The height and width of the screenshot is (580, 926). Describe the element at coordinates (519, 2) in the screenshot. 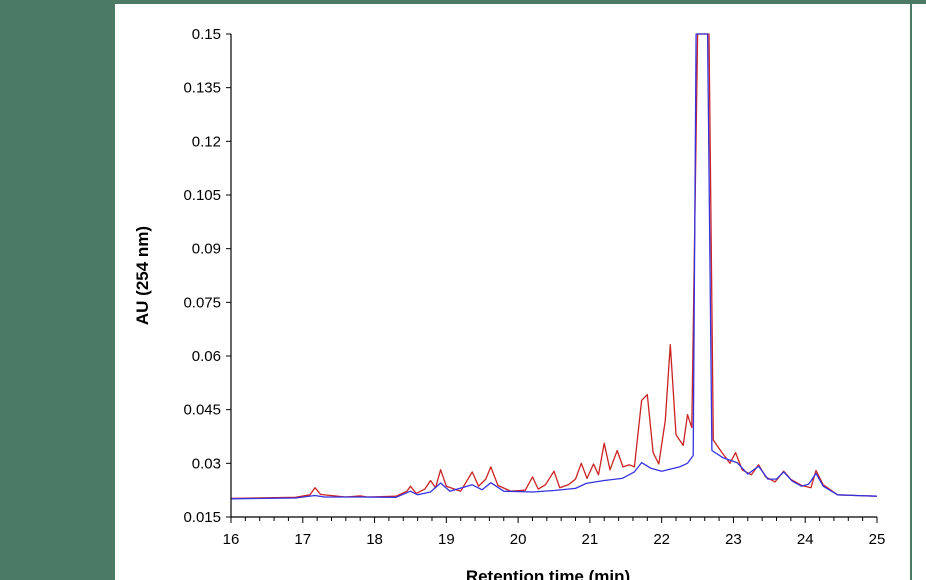

I see `top-frame-strip` at that location.